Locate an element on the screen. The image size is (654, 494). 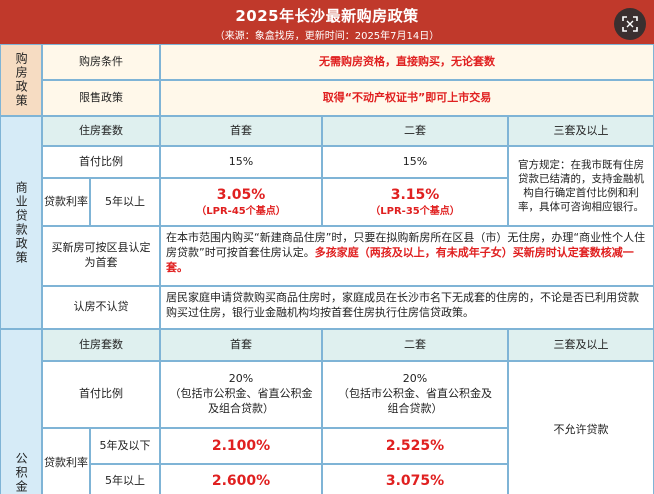
resale-label: 限售政策 is located at coordinates (101, 98).